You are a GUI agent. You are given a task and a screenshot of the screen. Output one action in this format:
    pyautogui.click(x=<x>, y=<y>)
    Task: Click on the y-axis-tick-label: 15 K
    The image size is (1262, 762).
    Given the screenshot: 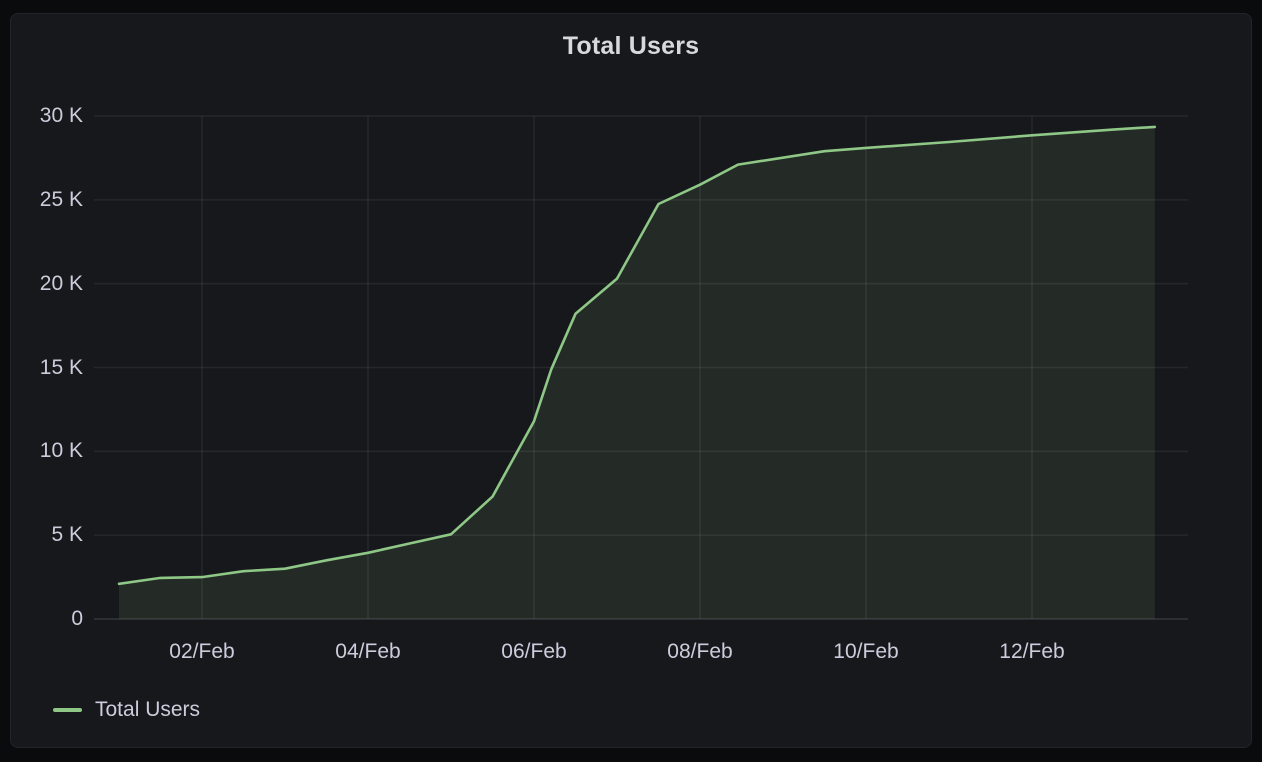 What is the action you would take?
    pyautogui.click(x=61, y=367)
    